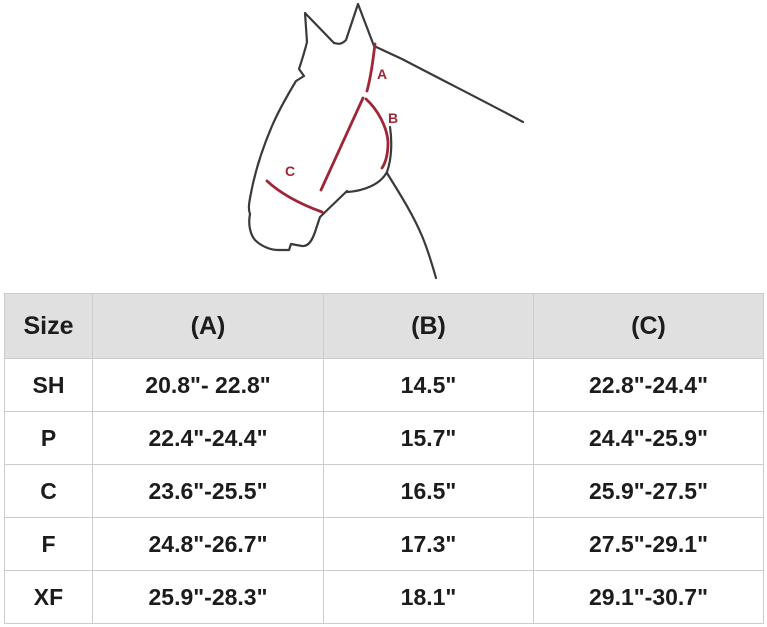  I want to click on measurement-c-cell: 22.8"-24.4", so click(648, 385).